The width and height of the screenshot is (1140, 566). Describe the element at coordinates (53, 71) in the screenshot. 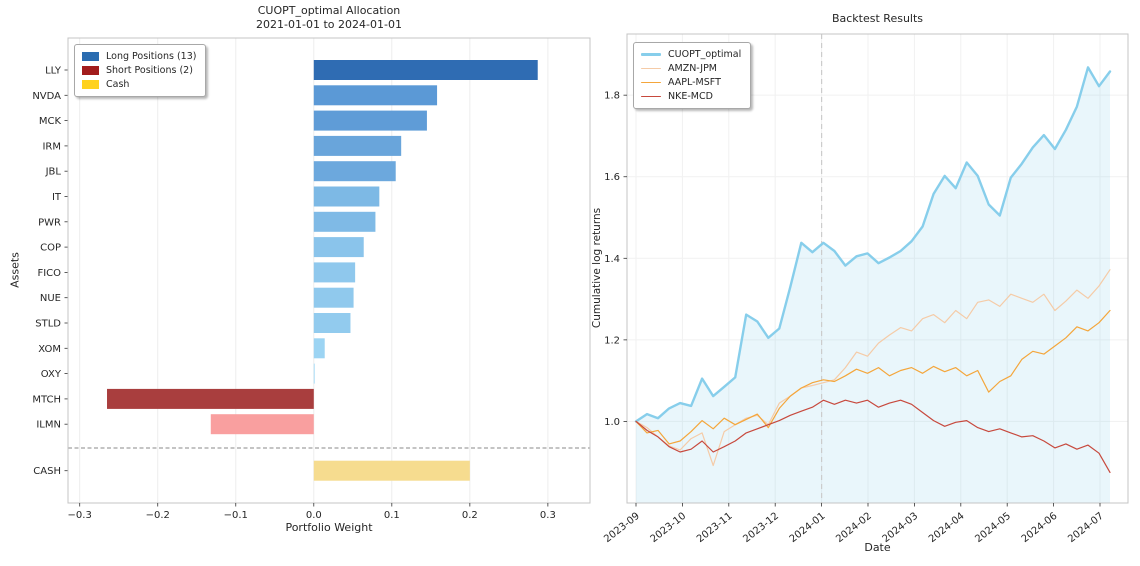

I see `ytick-label-lly: LLY` at that location.